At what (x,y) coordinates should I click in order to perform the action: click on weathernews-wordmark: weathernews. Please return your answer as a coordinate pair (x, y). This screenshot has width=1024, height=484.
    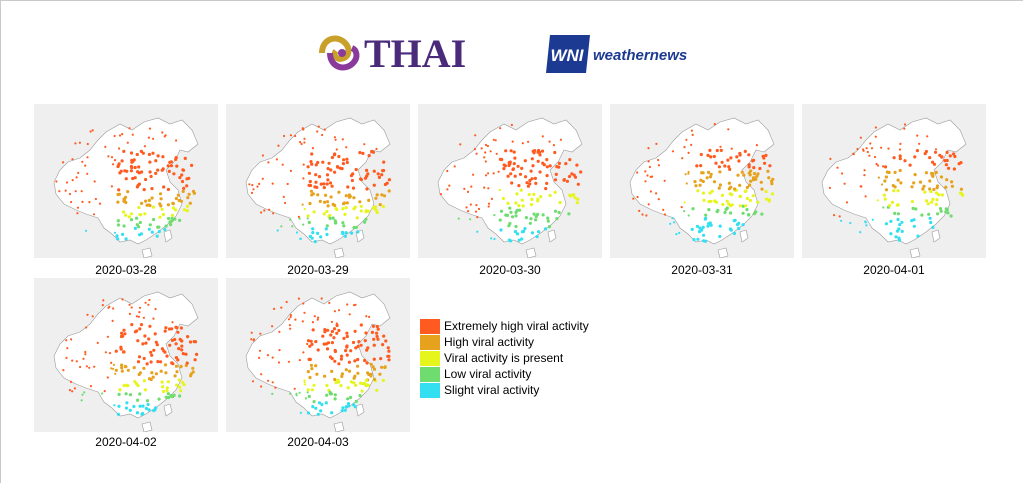
    Looking at the image, I should click on (640, 55).